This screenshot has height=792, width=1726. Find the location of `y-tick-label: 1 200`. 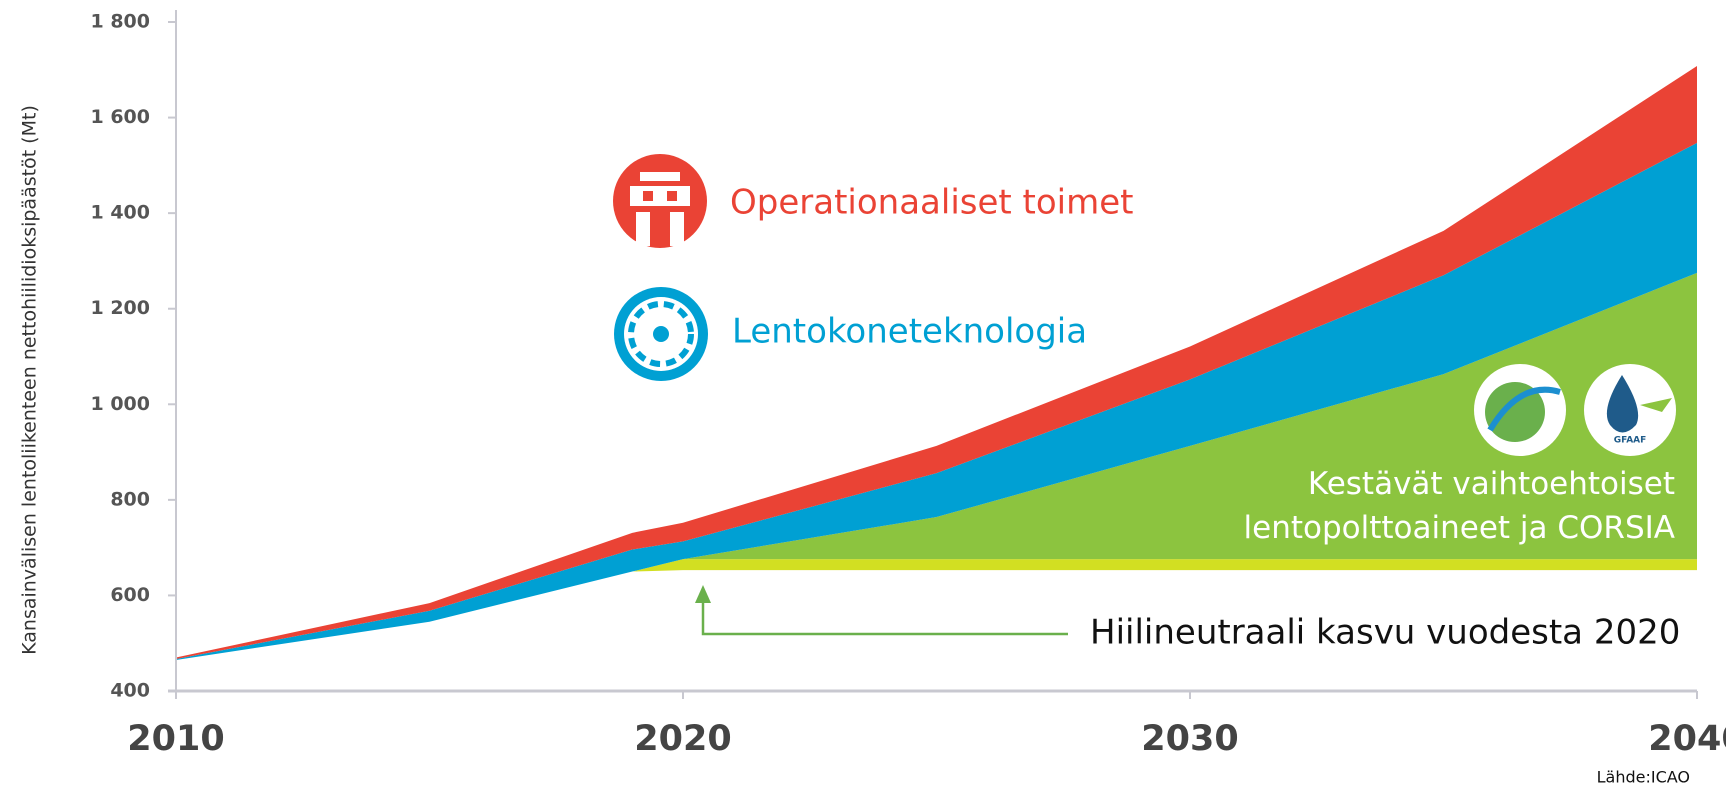

y-tick-label: 1 200 is located at coordinates (121, 308).